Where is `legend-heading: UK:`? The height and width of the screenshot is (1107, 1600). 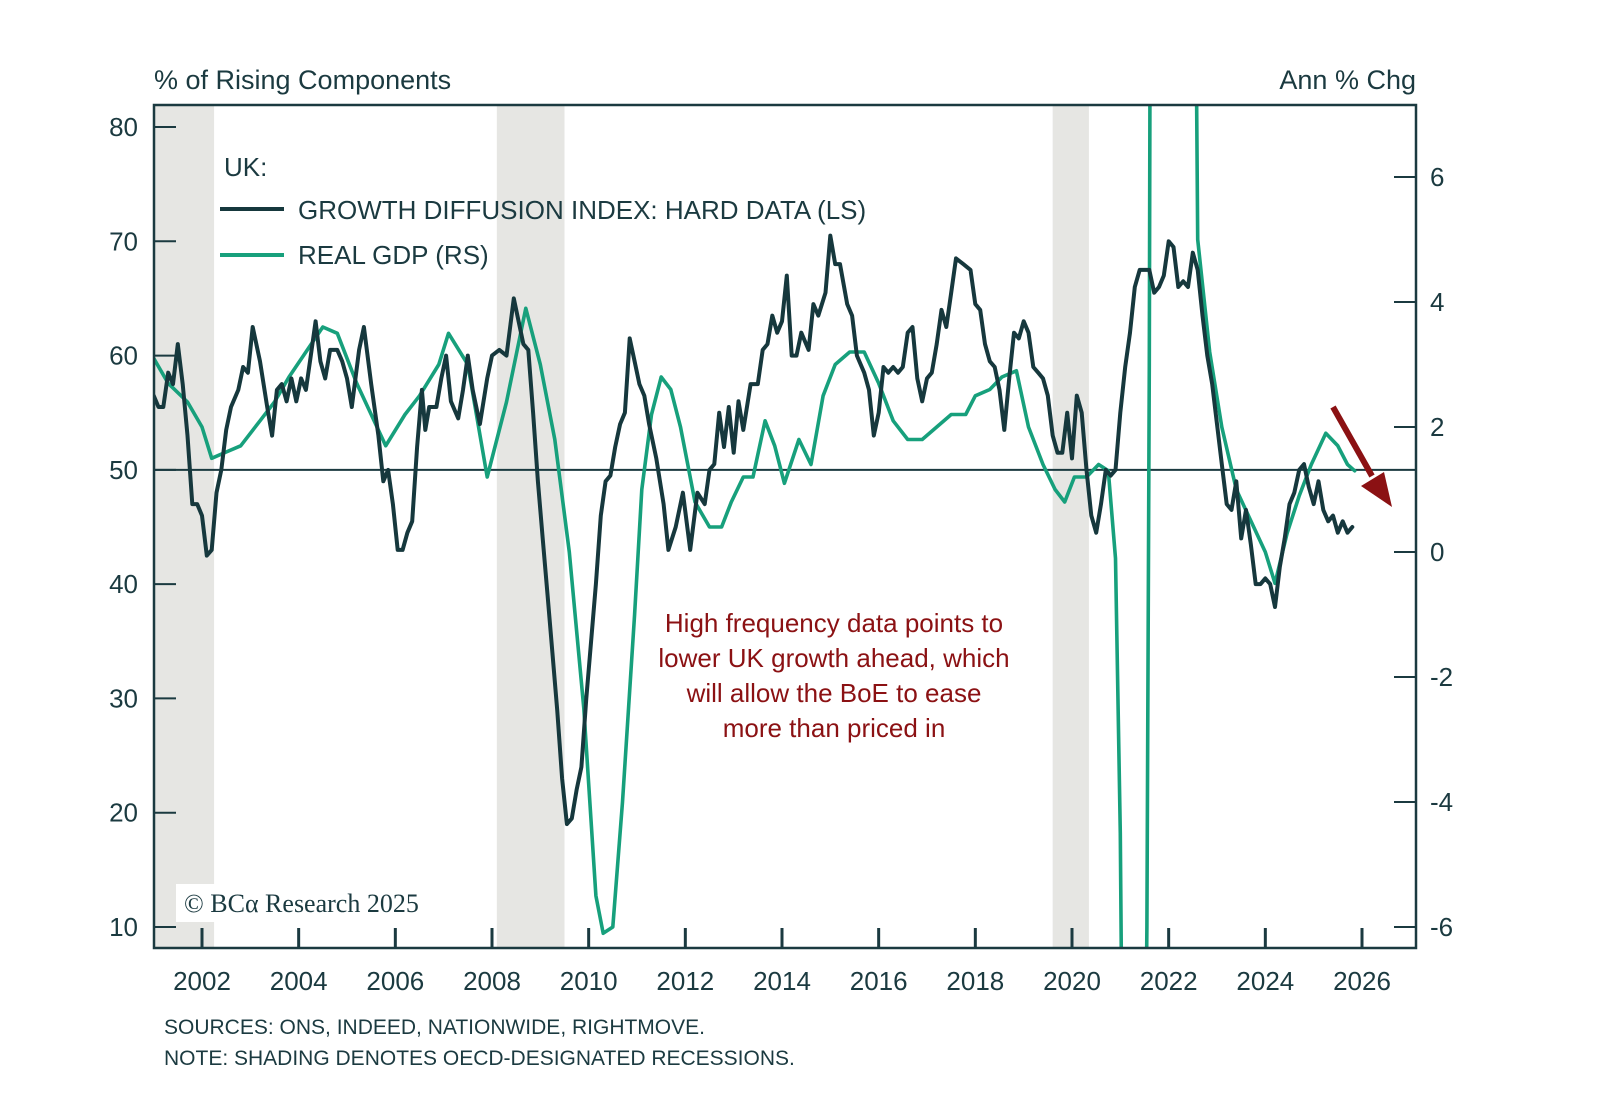 legend-heading: UK: is located at coordinates (245, 167).